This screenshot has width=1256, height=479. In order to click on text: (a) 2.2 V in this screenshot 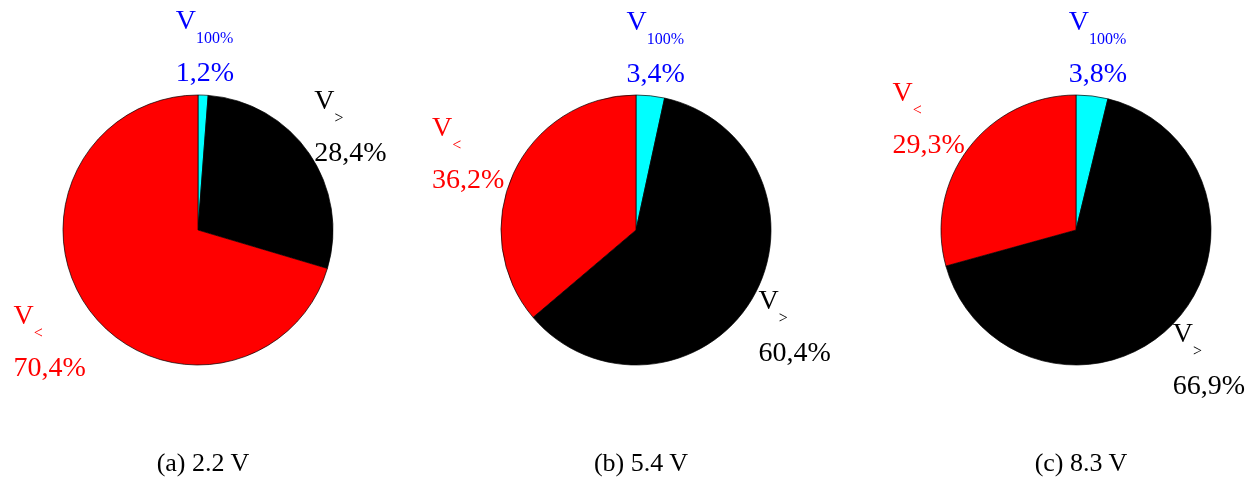, I will do `click(203, 462)`.